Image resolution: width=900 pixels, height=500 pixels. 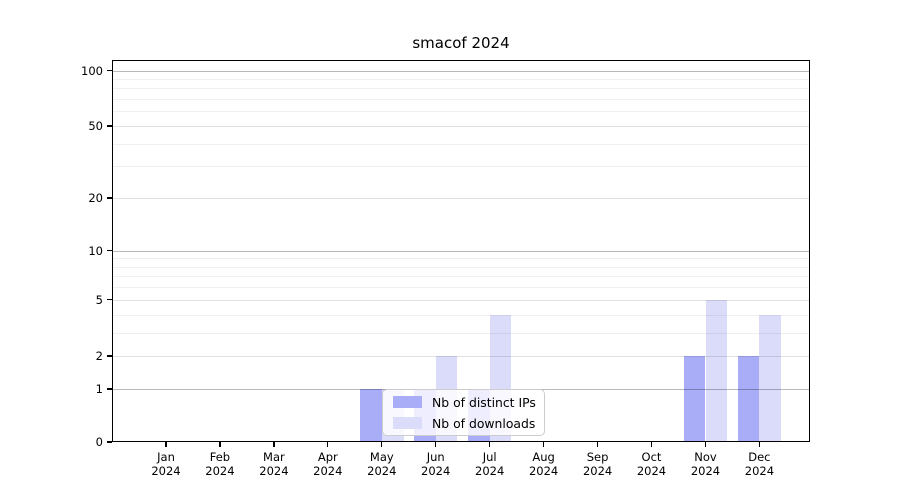 I want to click on y-tick-label-50: 50, so click(x=95, y=126).